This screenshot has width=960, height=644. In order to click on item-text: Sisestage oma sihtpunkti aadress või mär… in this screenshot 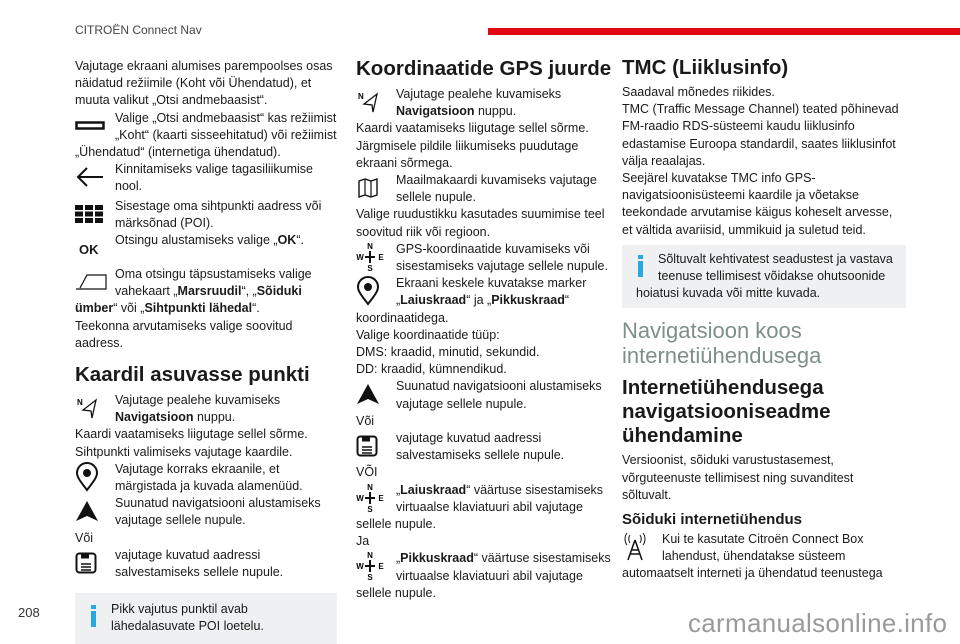, I will do `click(206, 215)`.